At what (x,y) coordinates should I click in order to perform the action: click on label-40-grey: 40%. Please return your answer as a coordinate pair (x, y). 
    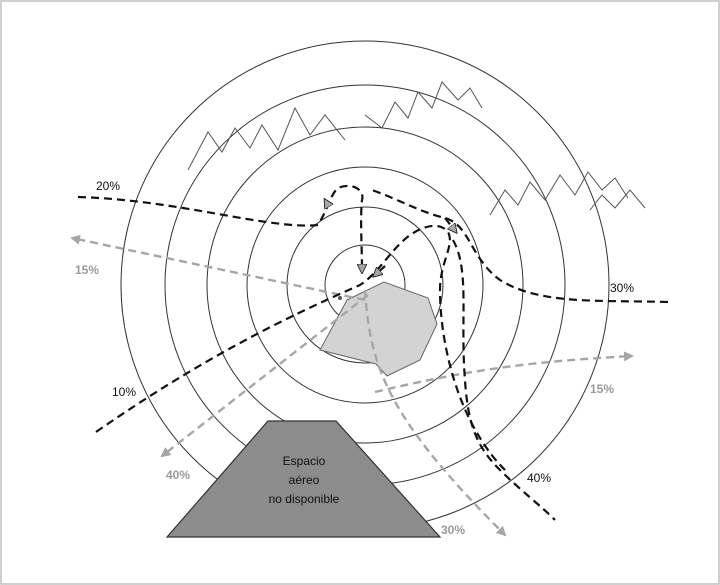
    Looking at the image, I should click on (178, 475).